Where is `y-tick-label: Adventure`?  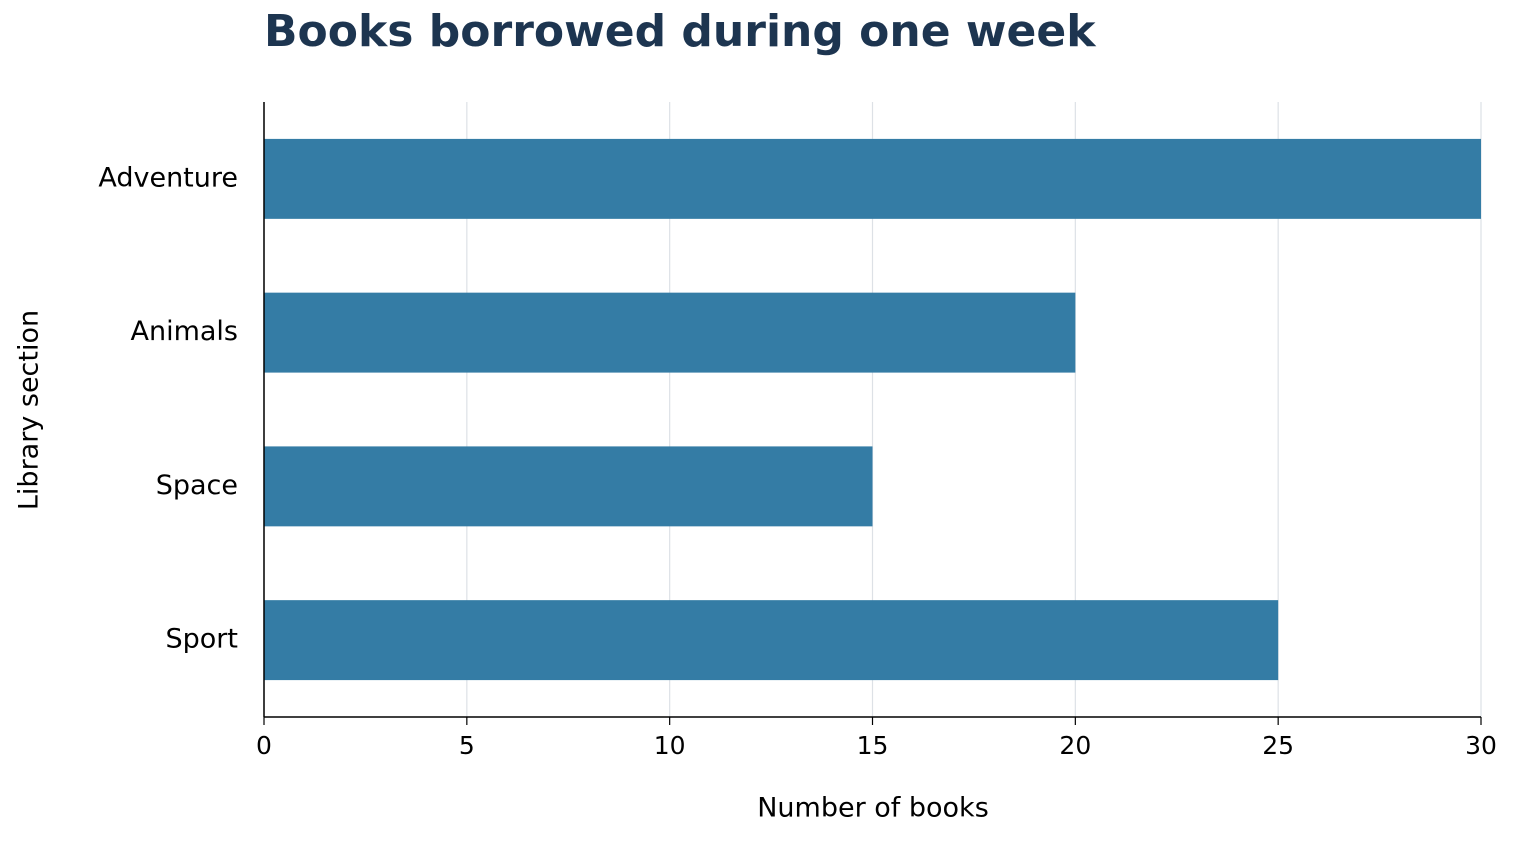 y-tick-label: Adventure is located at coordinates (168, 177).